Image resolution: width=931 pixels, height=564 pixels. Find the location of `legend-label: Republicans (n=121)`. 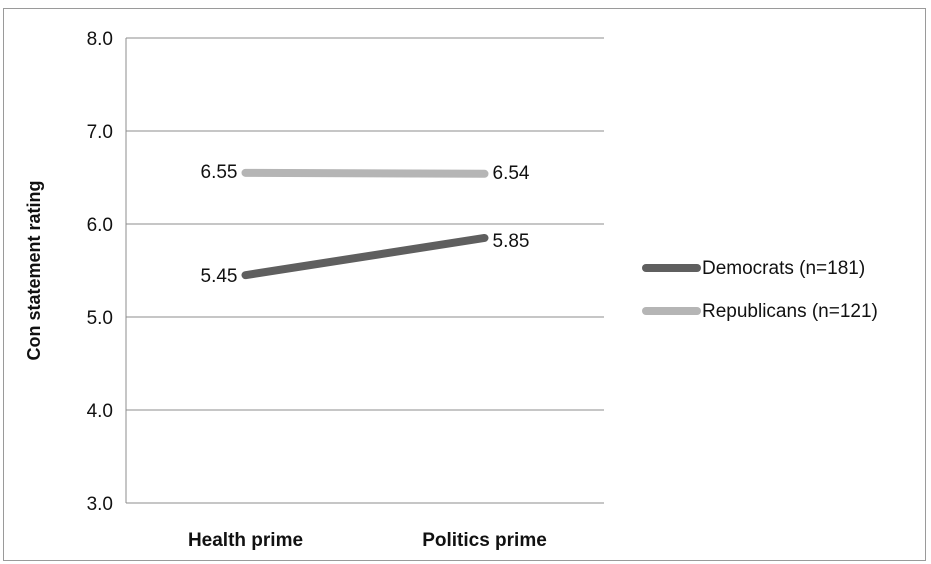

legend-label: Republicans (n=121) is located at coordinates (790, 311).